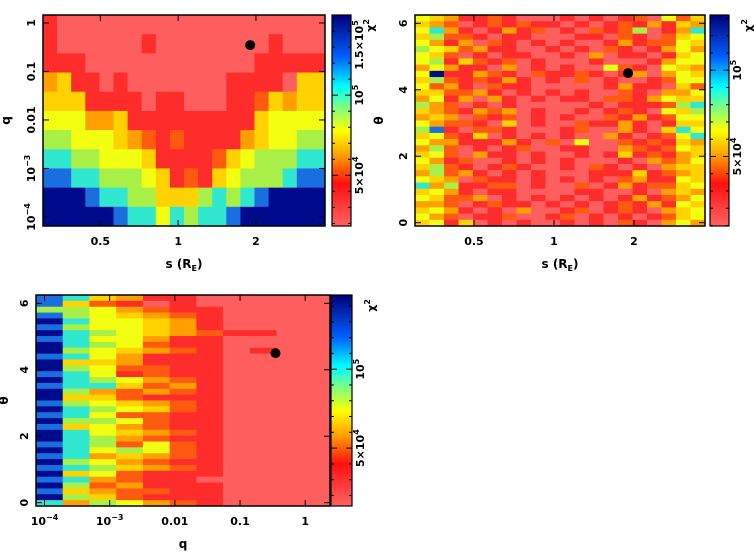 This screenshot has width=754, height=556. I want to click on colorbar-tick-label-sup: 5, so click(355, 87).